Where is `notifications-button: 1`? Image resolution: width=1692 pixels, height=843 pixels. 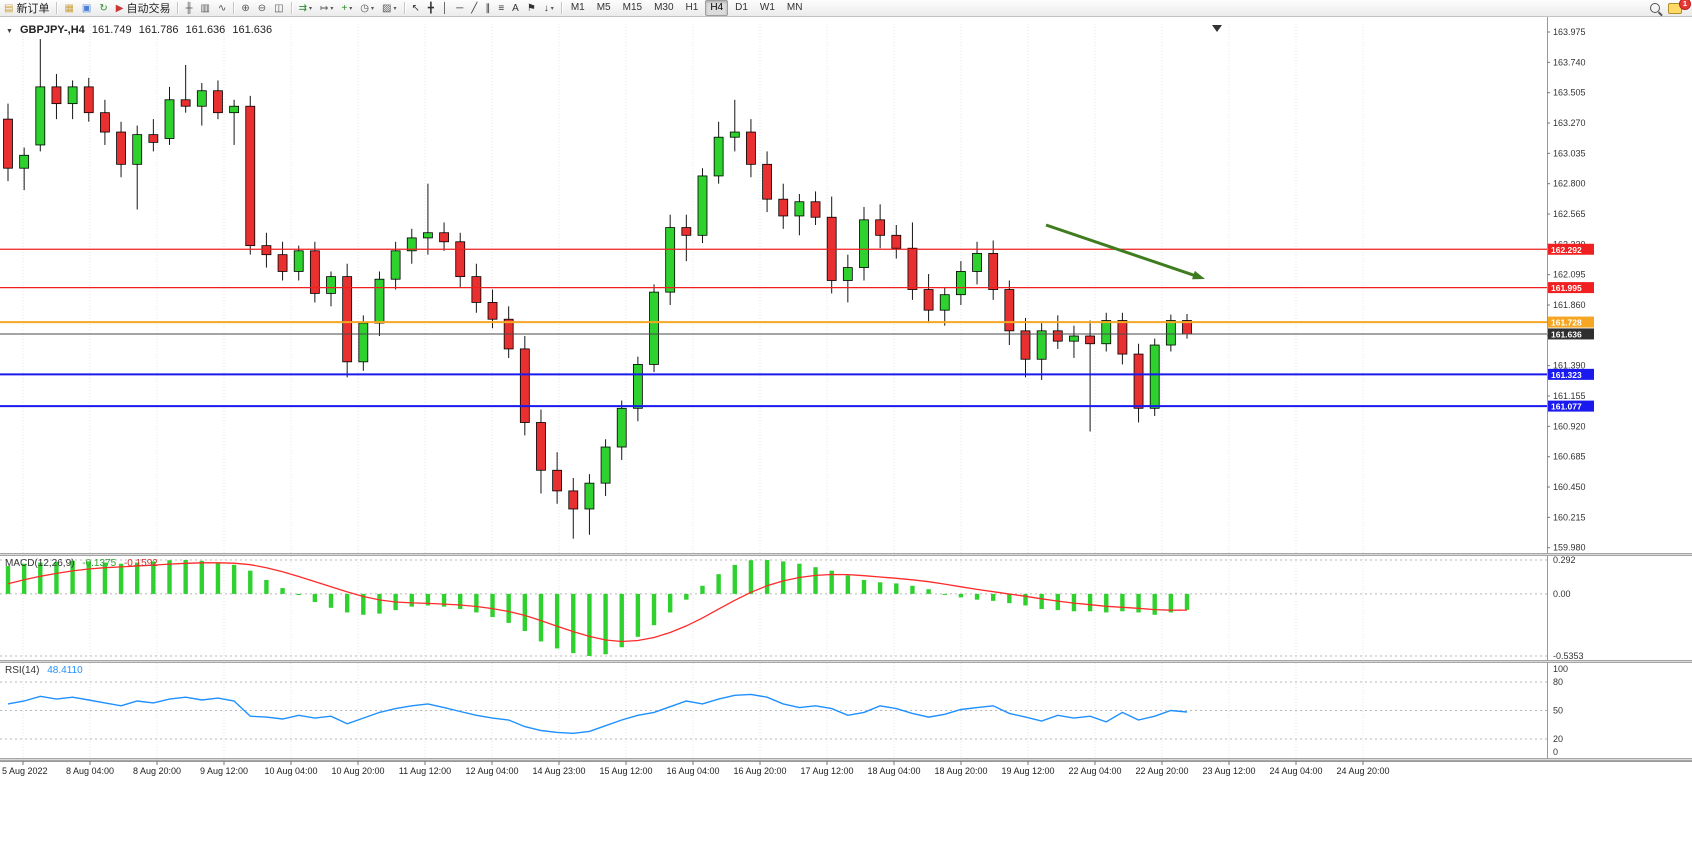 notifications-button: 1 is located at coordinates (1678, 8).